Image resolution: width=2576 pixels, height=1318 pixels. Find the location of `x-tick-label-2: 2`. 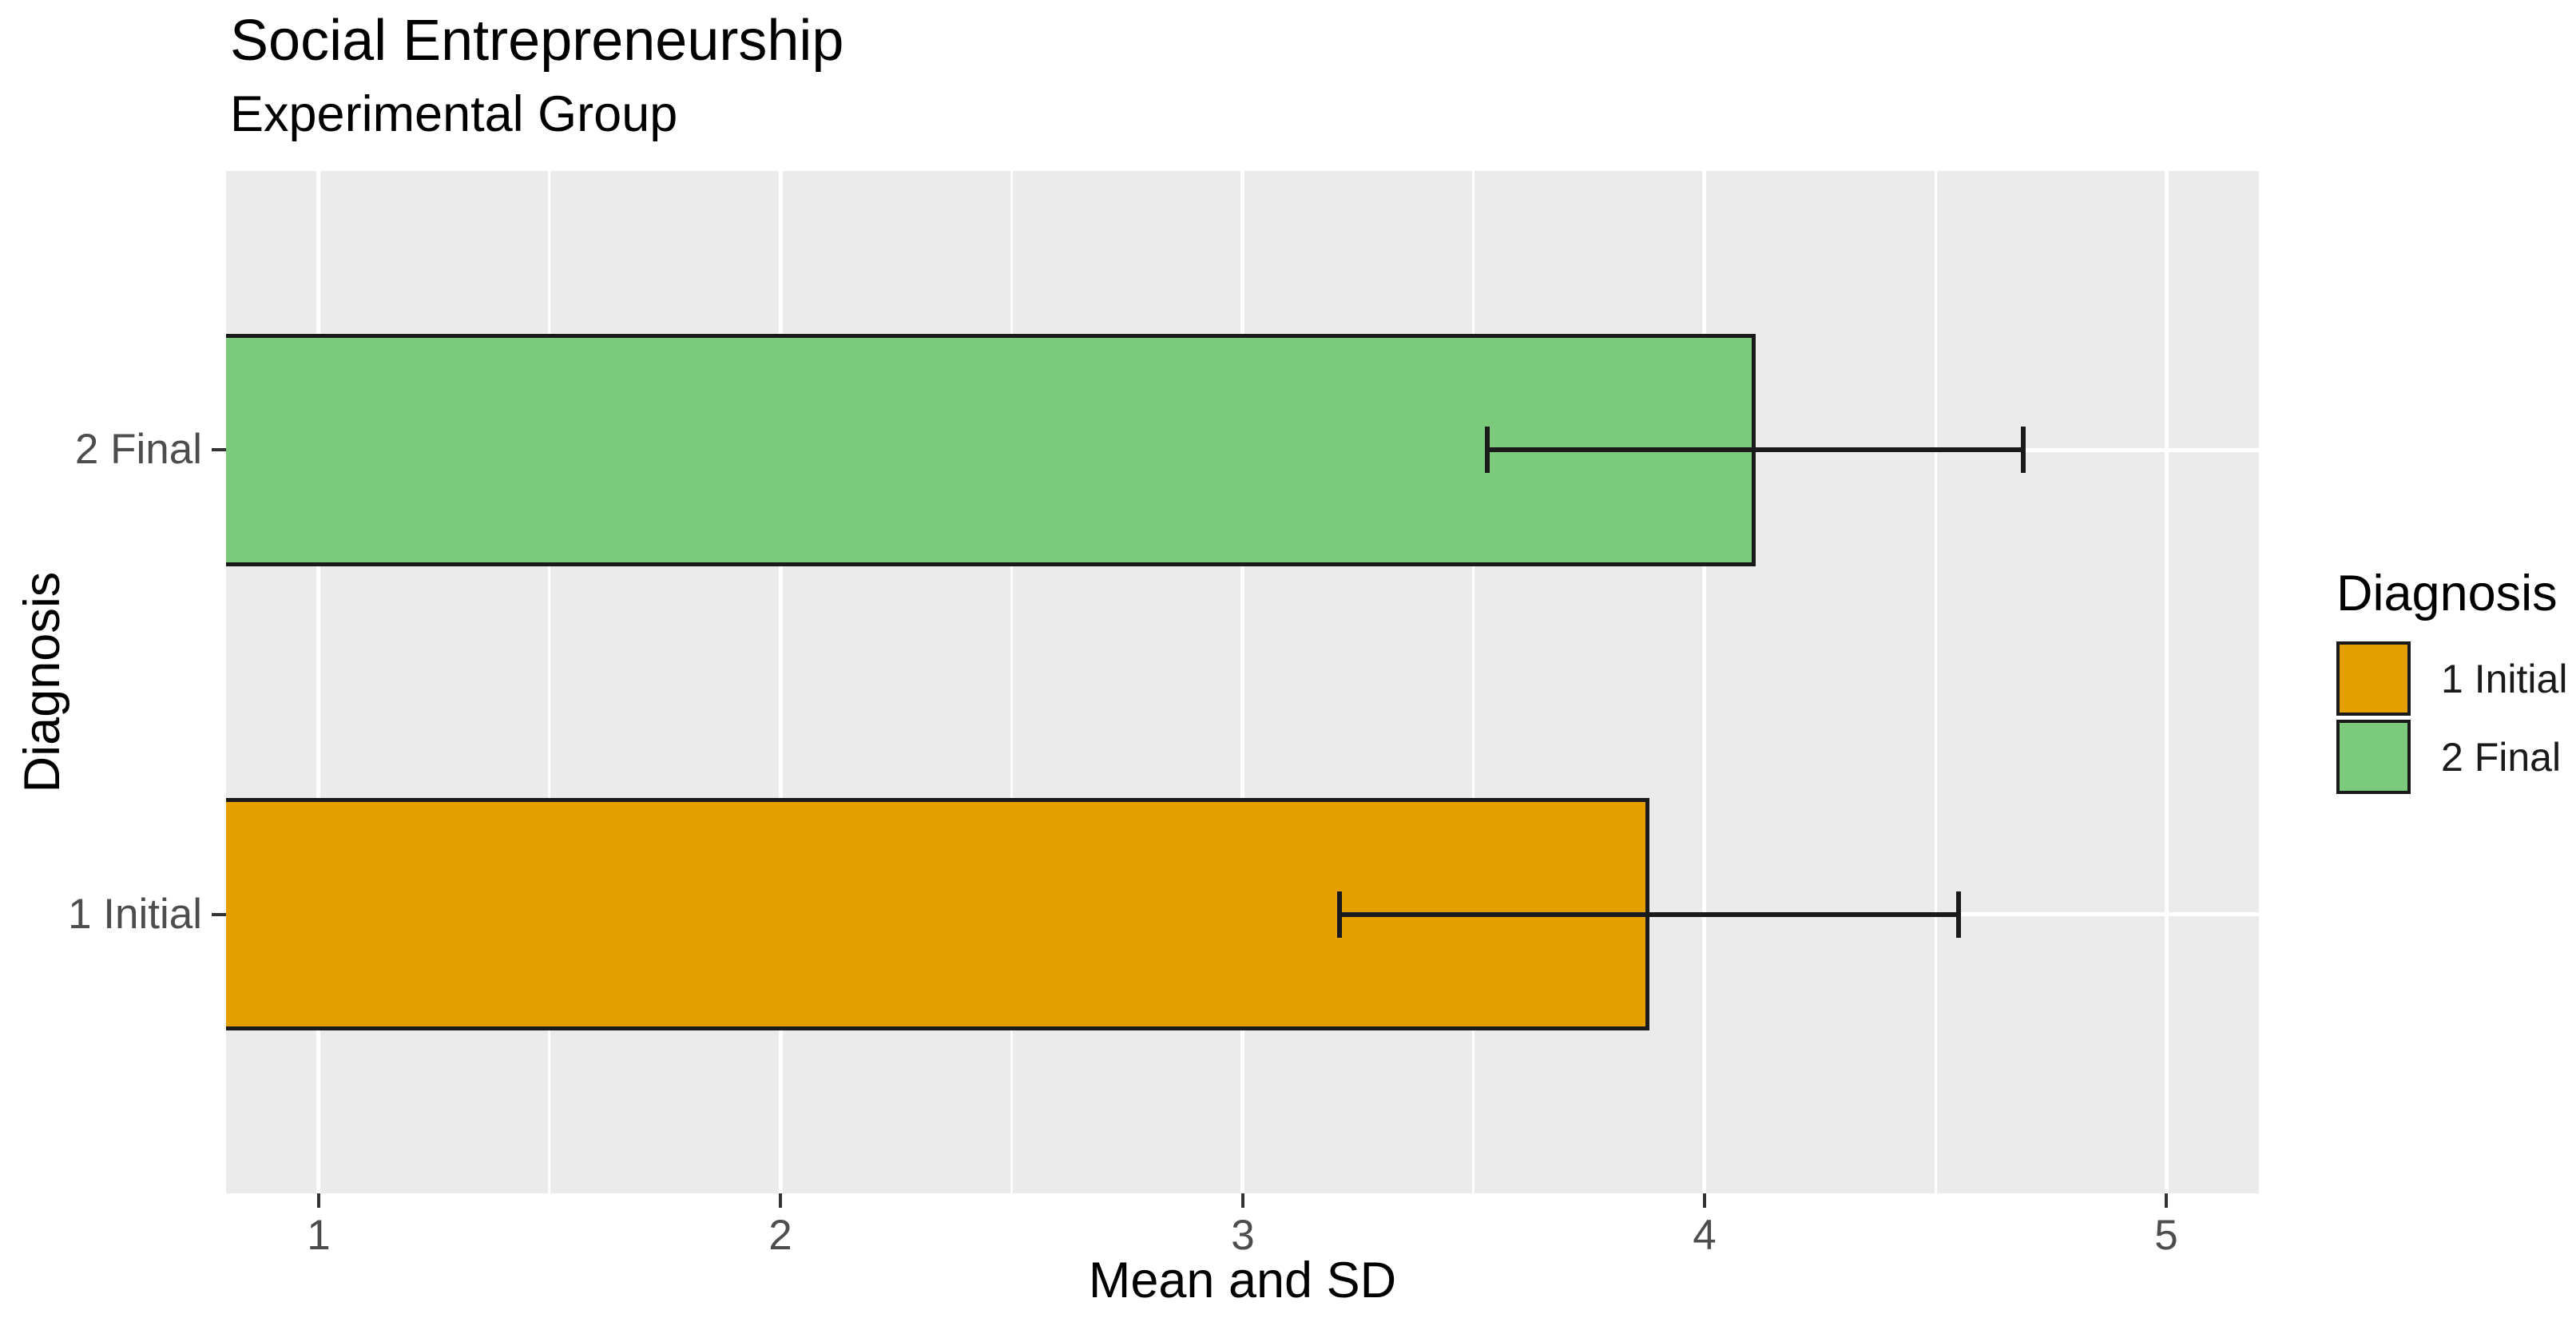

x-tick-label-2: 2 is located at coordinates (780, 1235).